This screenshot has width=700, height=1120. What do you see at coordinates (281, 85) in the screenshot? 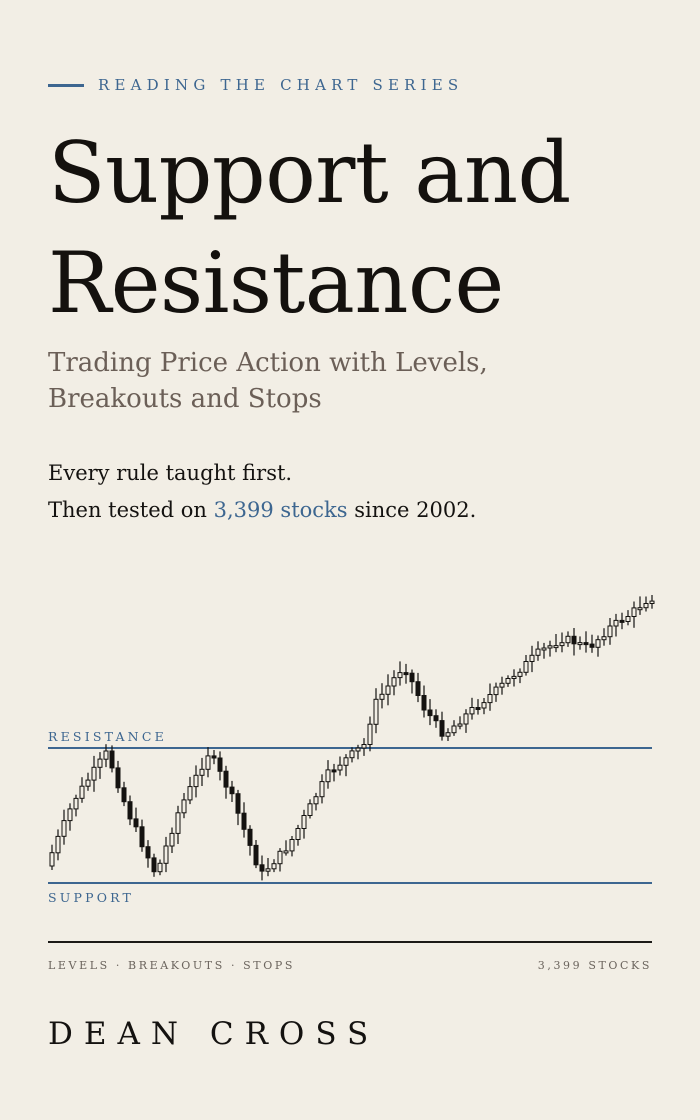
I see `series-label: READING THE CHART SERIES` at bounding box center [281, 85].